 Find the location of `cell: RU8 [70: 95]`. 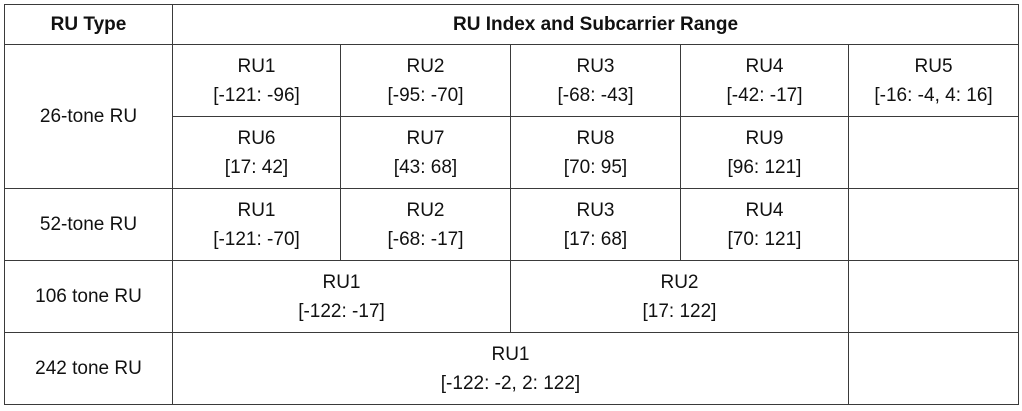

cell: RU8 [70: 95] is located at coordinates (595, 152).